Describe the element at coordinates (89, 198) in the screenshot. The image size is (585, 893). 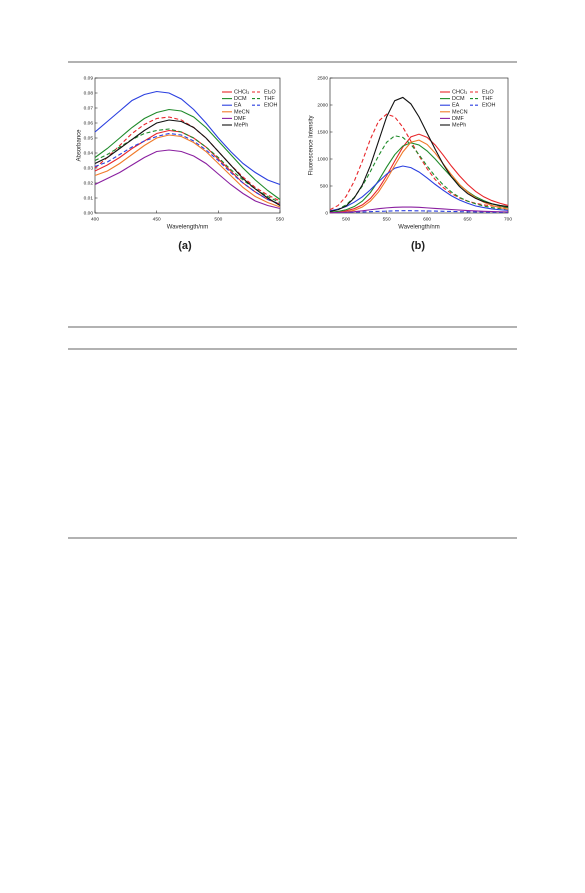
I see `y-tick-label: 0.01` at that location.